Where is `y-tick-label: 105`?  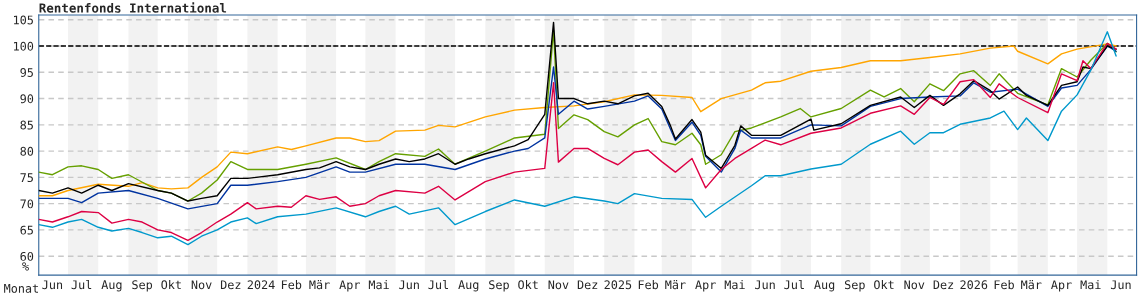
y-tick-label: 105 is located at coordinates (23, 20).